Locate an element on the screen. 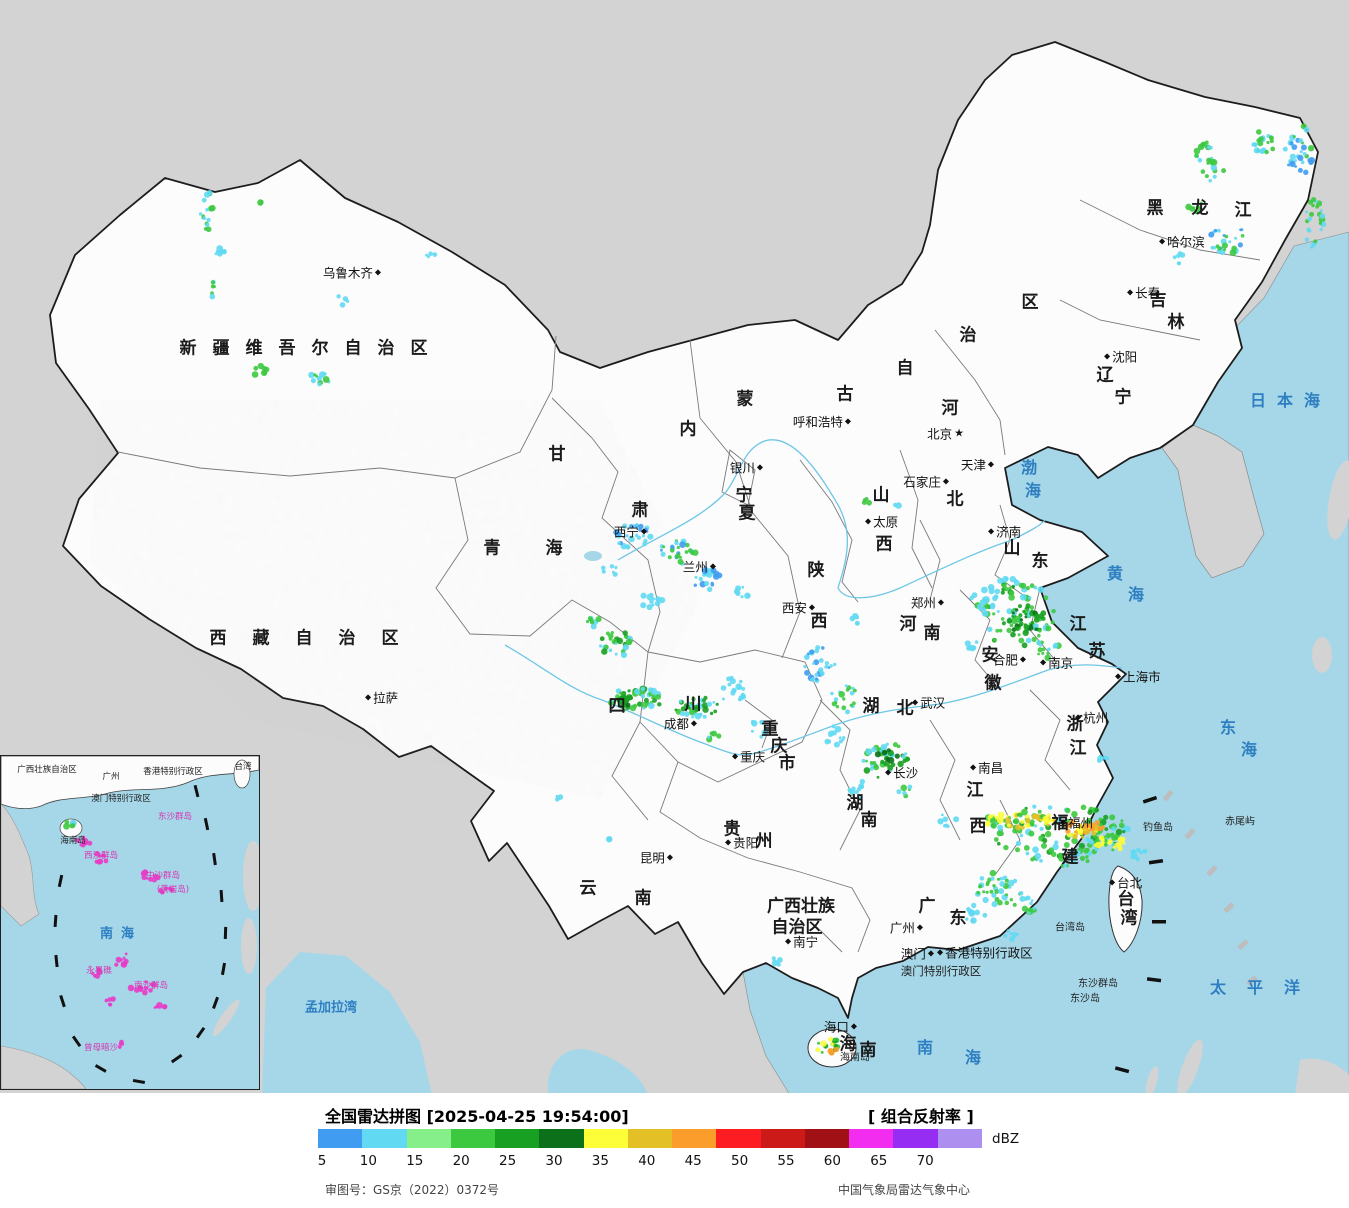 The height and width of the screenshot is (1208, 1349). scale-value: 5 is located at coordinates (322, 1161).